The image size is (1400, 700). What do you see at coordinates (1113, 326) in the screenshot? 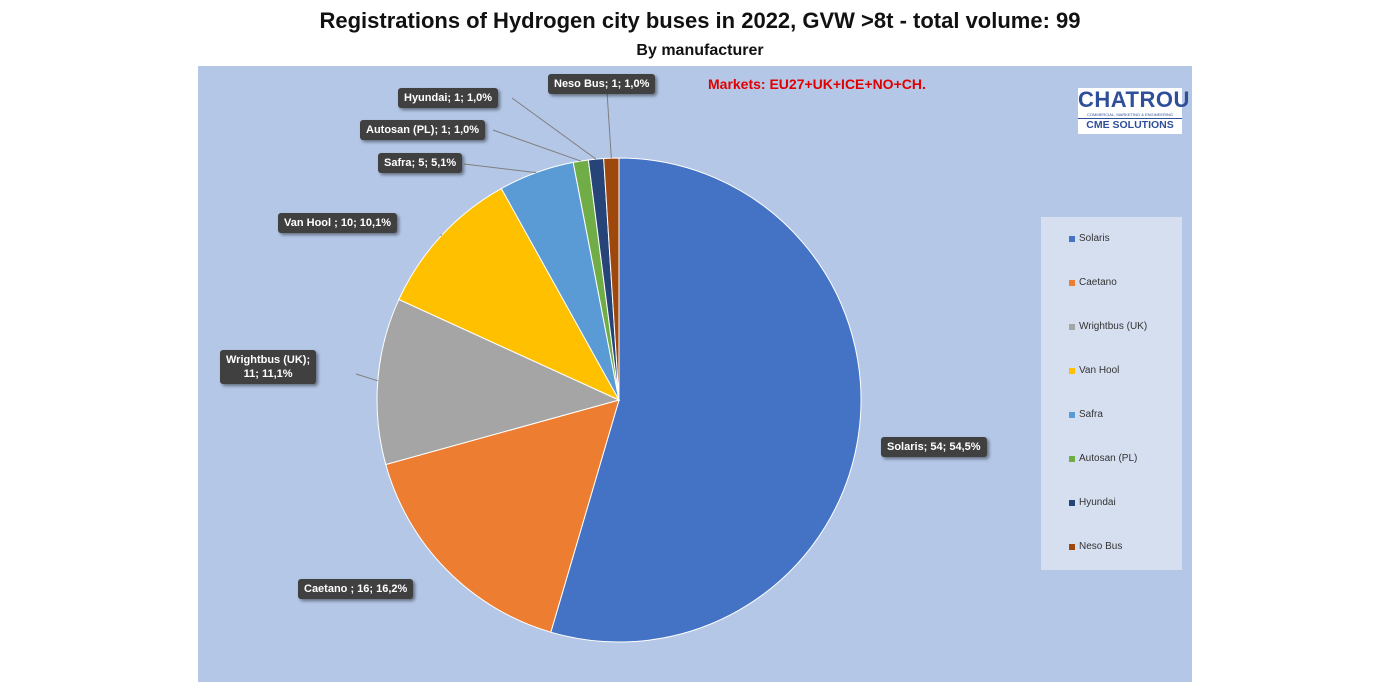
I see `legend-label: Wrightbus (UK)` at bounding box center [1113, 326].